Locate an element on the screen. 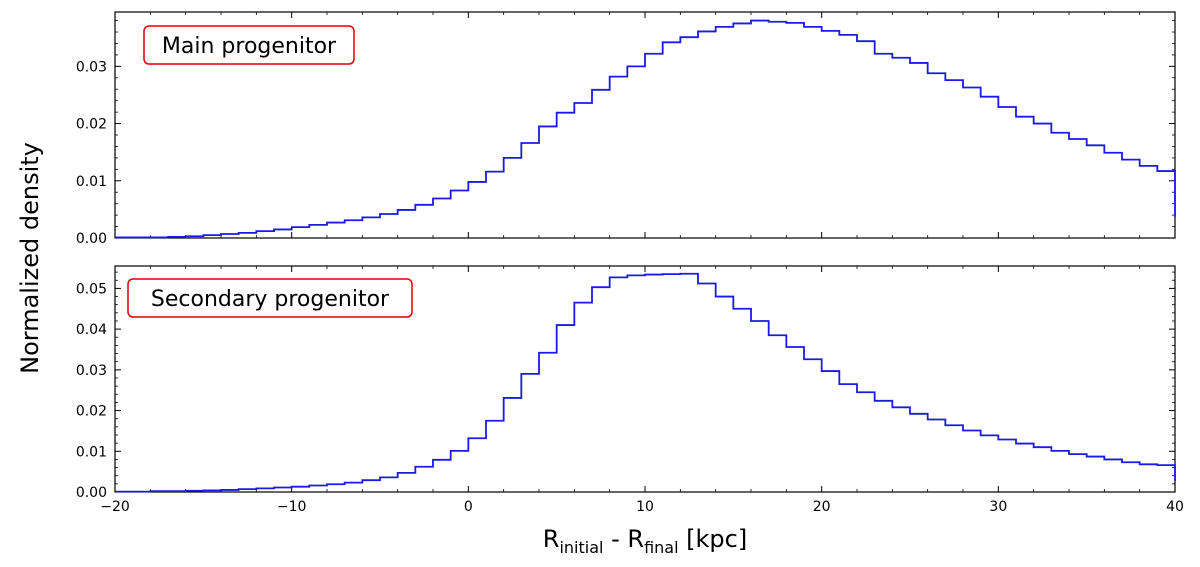  secondary-progenitor-annotation: Secondary progenitor is located at coordinates (270, 298).